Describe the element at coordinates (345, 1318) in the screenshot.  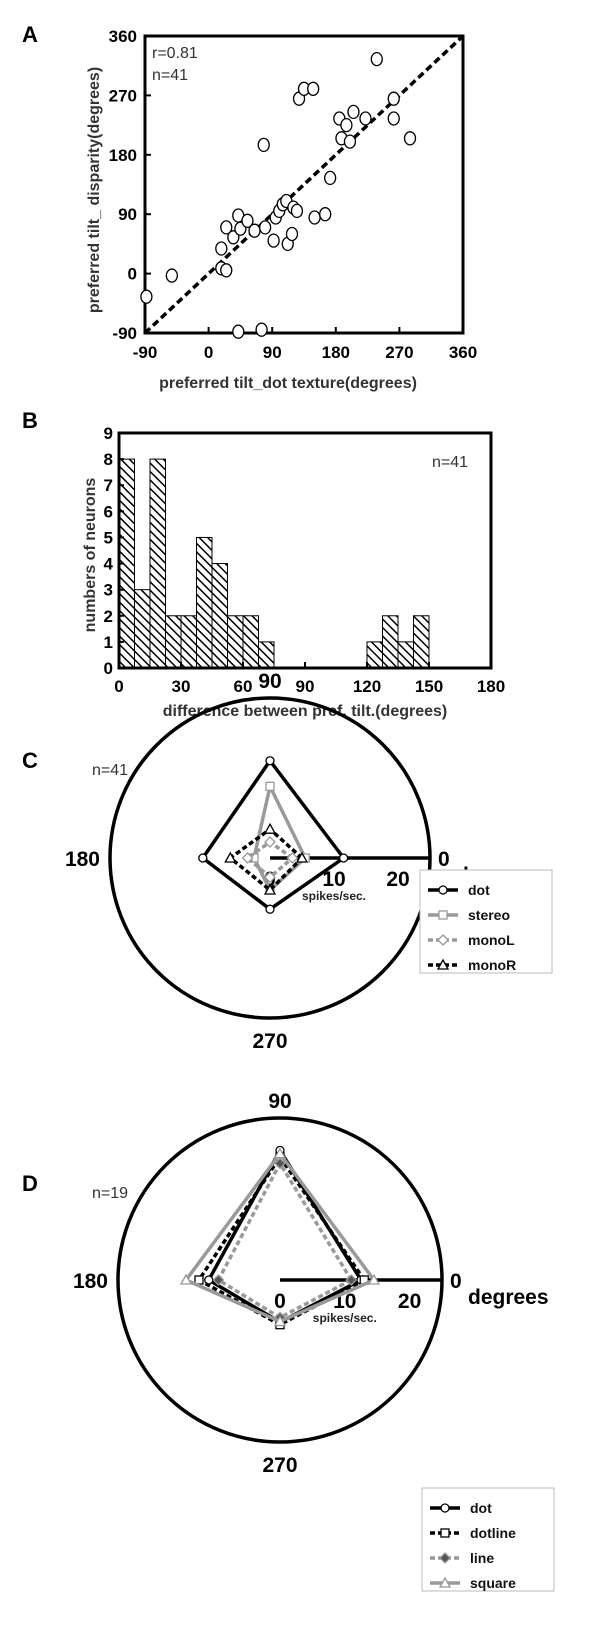
I see `panel-d-radial-unit: spikes/sec.` at that location.